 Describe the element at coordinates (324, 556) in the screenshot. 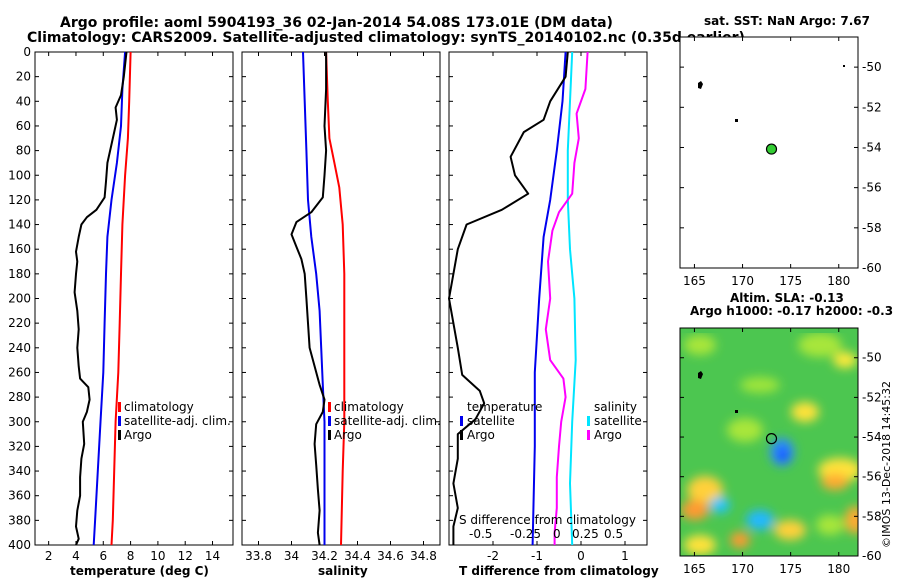

I see `x-tick-label: 34.2` at that location.